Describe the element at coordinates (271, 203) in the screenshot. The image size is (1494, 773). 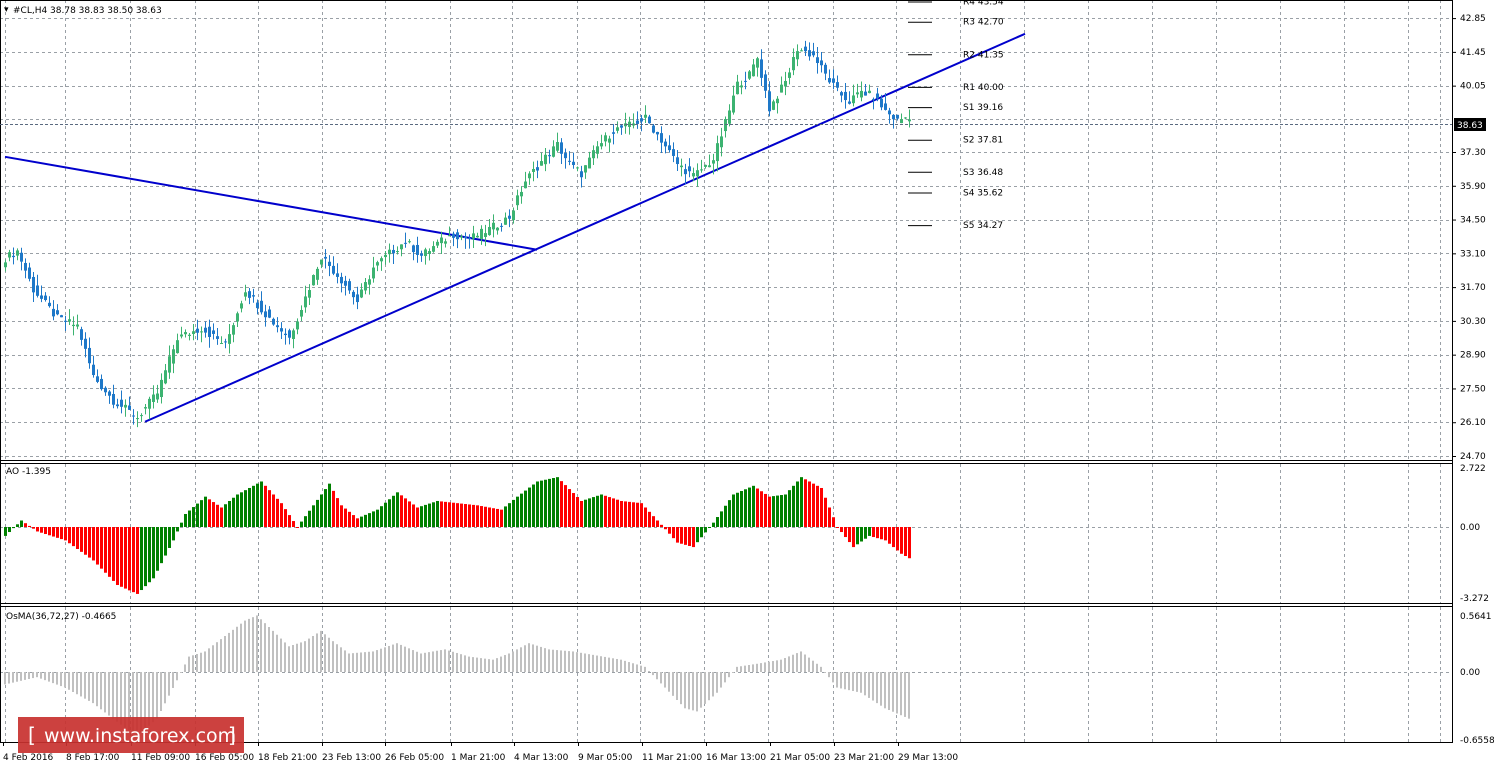
I see `descending-trendline` at that location.